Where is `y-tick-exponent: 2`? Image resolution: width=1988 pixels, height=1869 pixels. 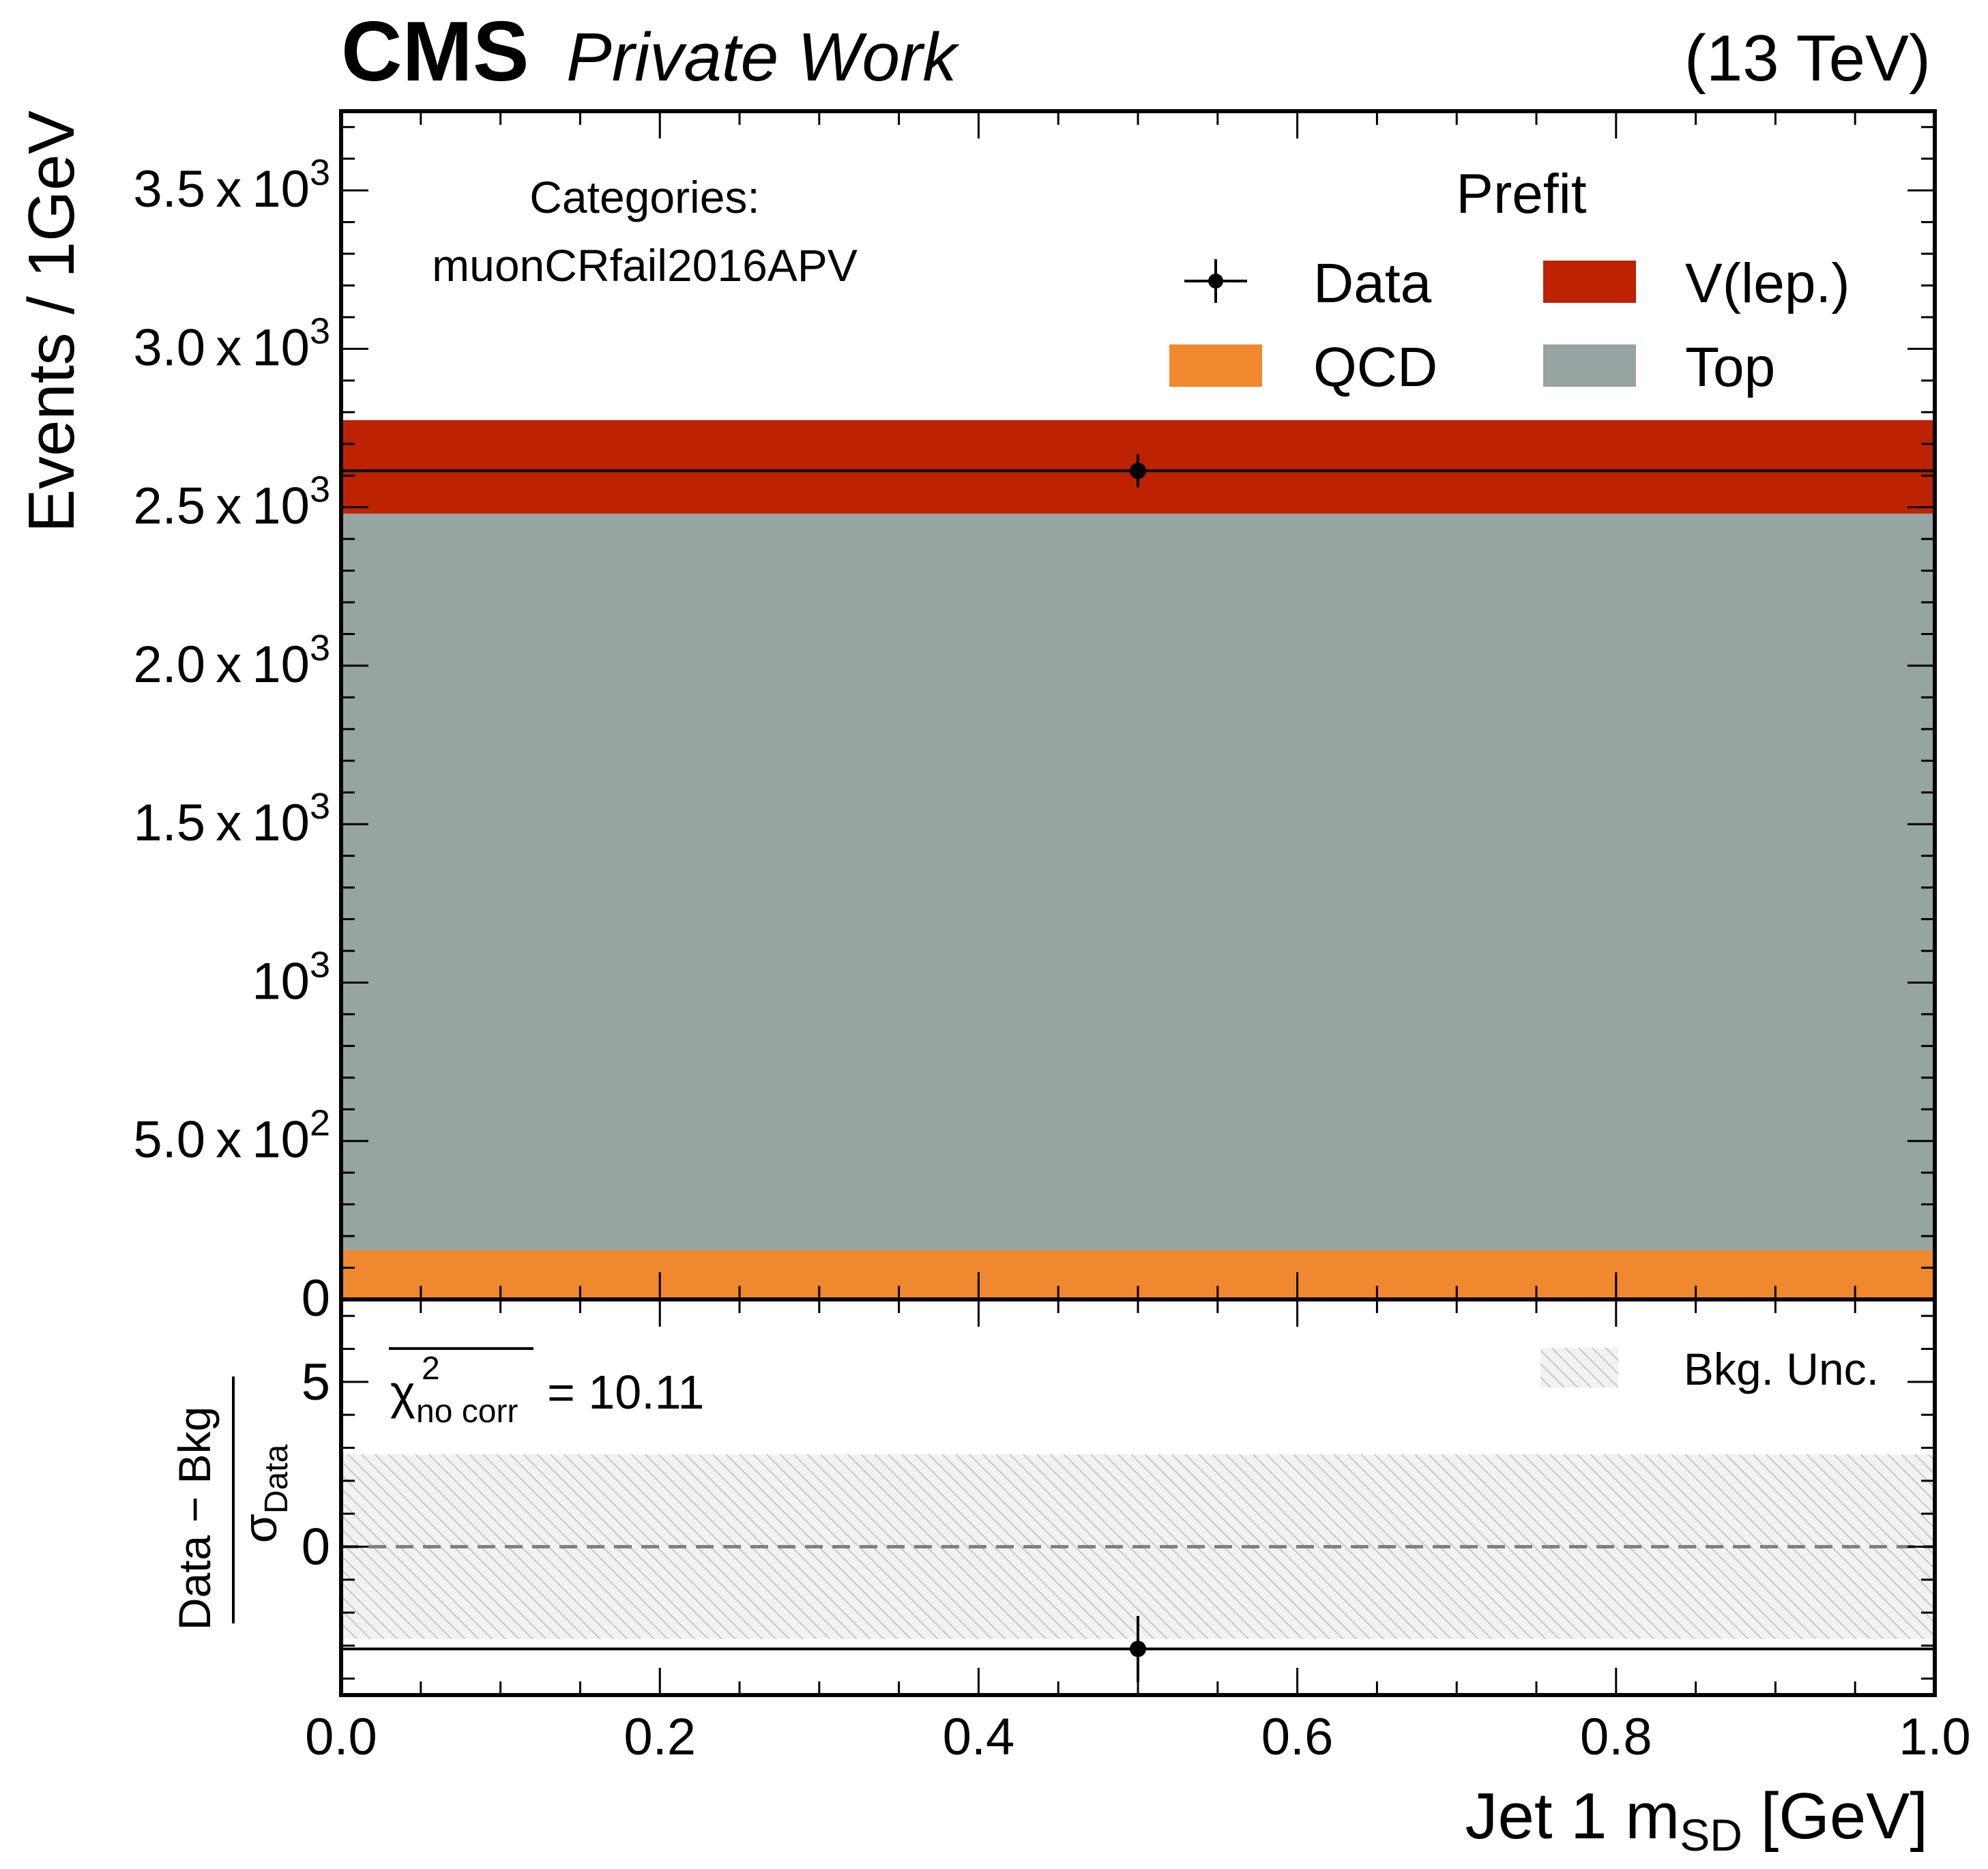 y-tick-exponent: 2 is located at coordinates (320, 1123).